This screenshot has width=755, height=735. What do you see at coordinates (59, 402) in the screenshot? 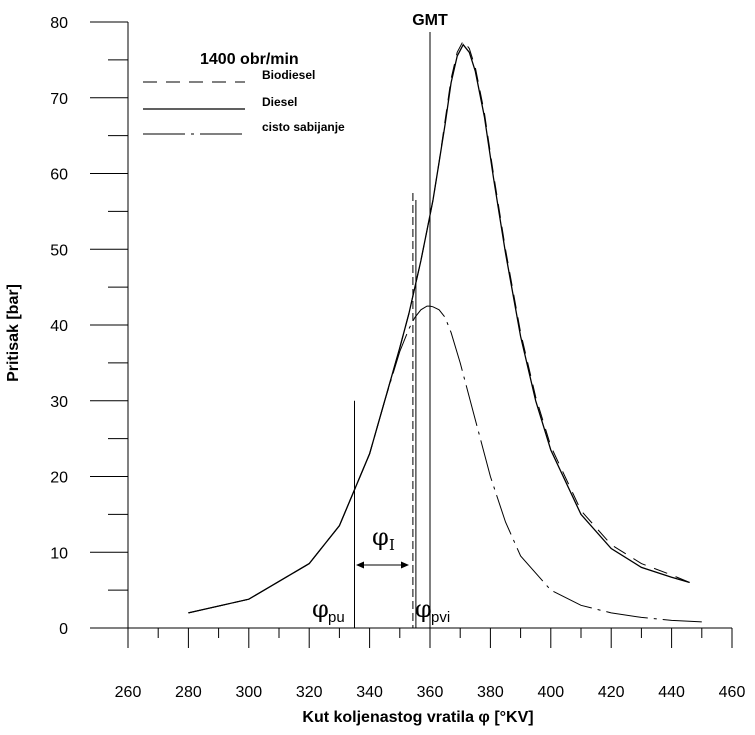
I see `y-tick-label: 30` at bounding box center [59, 402].